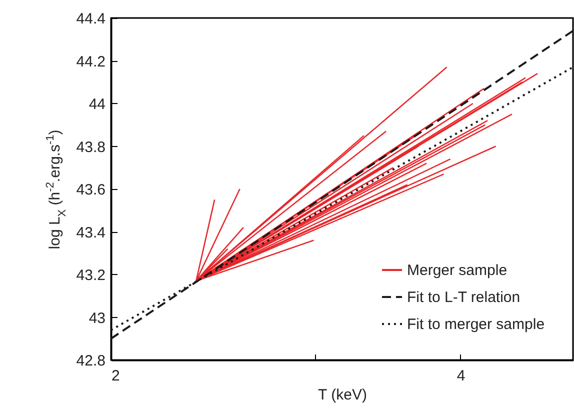  I want to click on x-tick-label: 4, so click(461, 376).